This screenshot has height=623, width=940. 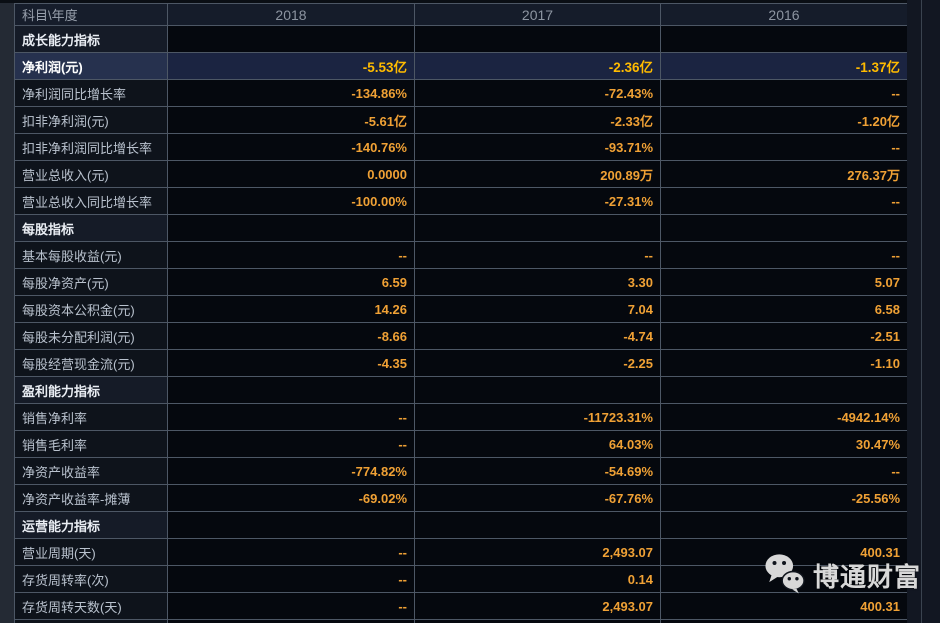 I want to click on cell-value: -2.33亿, so click(x=537, y=120).